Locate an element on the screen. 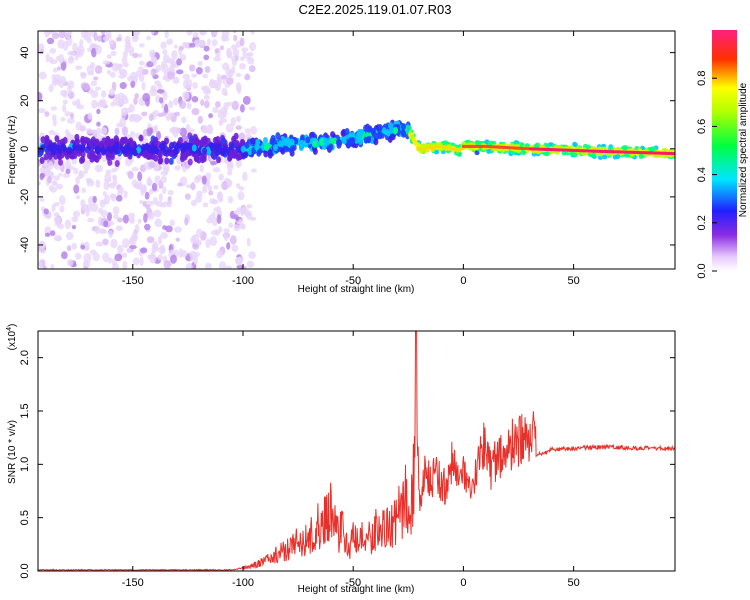 The width and height of the screenshot is (750, 600). x-tick-label: 0 is located at coordinates (463, 583).